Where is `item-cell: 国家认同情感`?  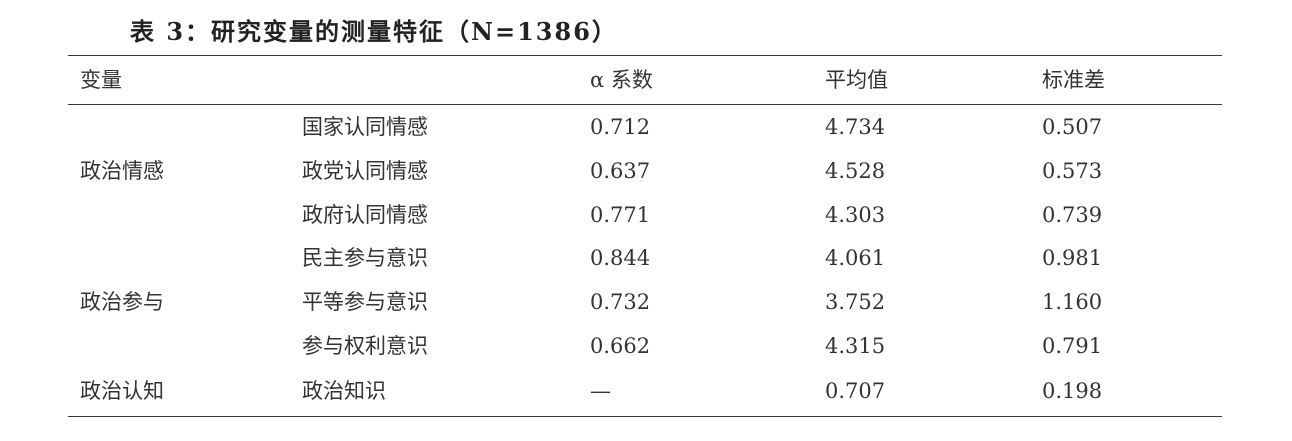 item-cell: 国家认同情感 is located at coordinates (365, 127).